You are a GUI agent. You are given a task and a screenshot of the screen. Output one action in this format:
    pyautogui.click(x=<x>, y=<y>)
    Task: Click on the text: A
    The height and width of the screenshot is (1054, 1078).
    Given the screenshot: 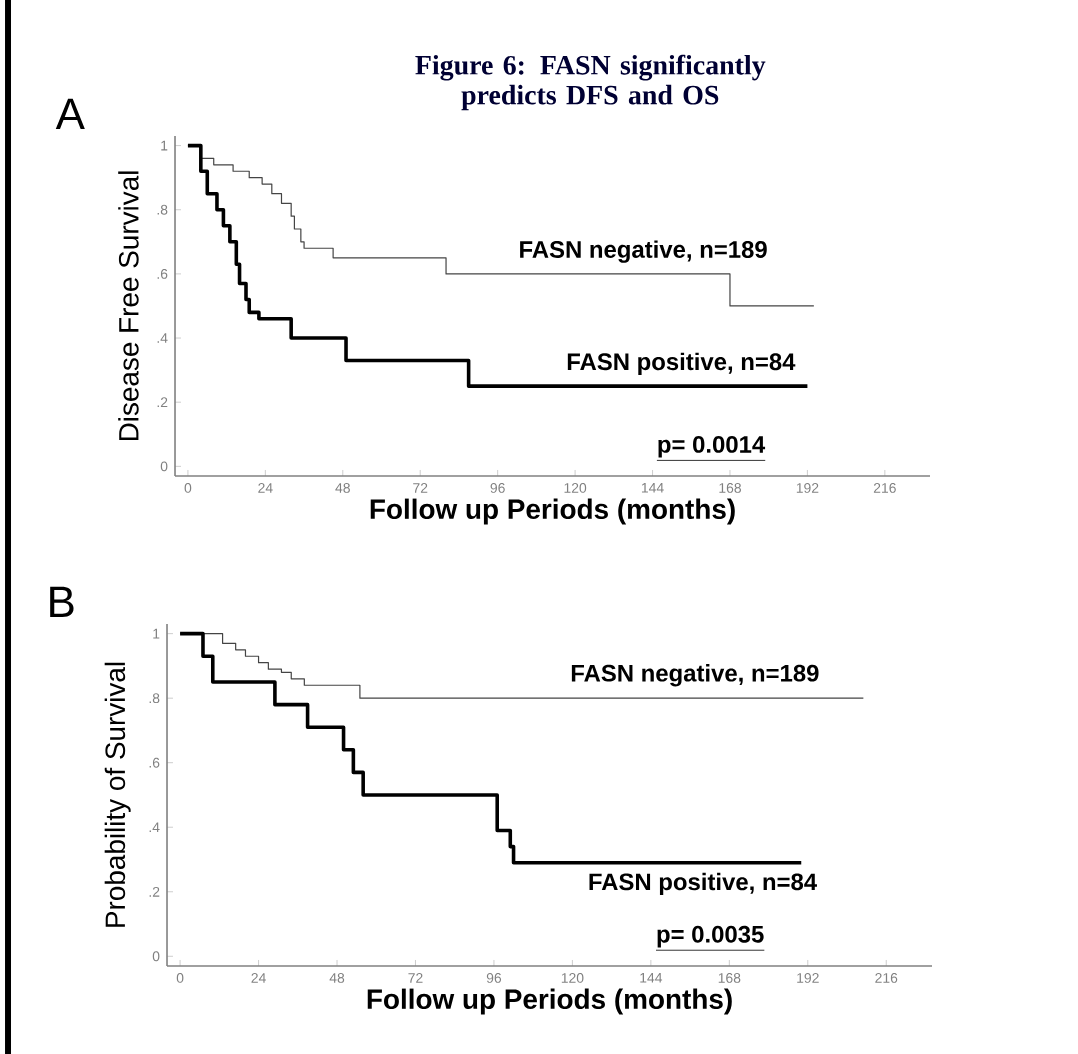 What is the action you would take?
    pyautogui.click(x=70, y=113)
    